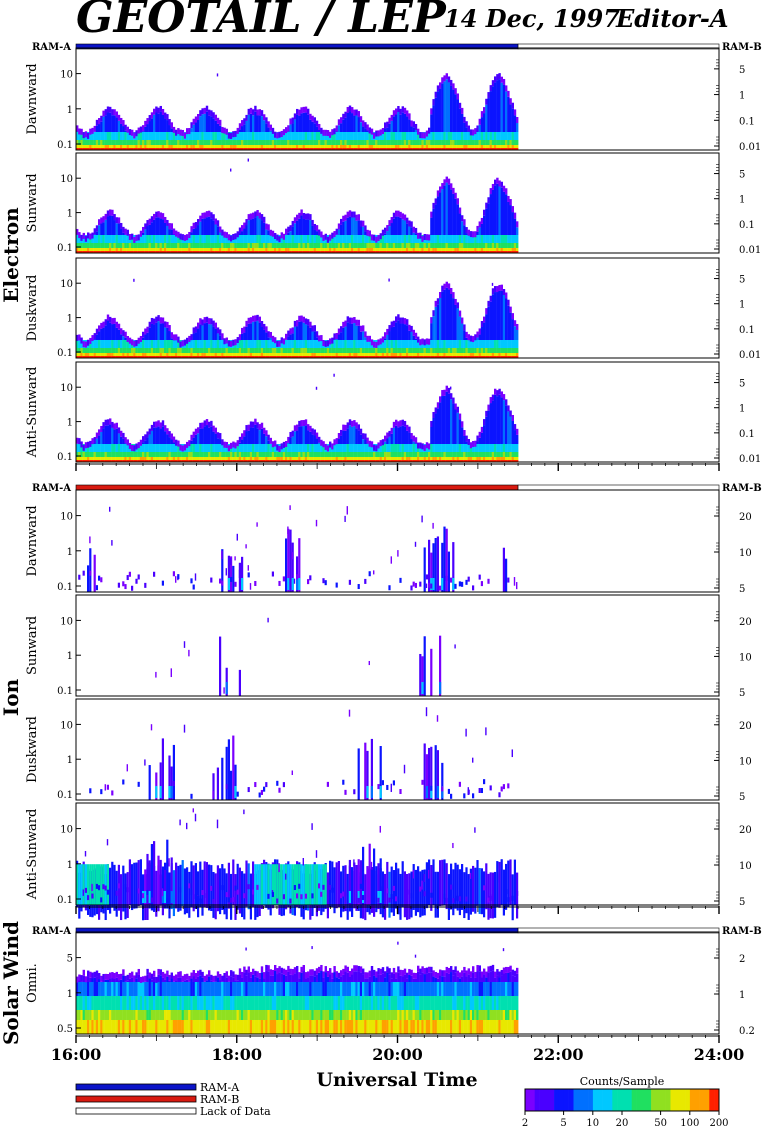  I want to click on time-tick-label: 24:00, so click(719, 1054).